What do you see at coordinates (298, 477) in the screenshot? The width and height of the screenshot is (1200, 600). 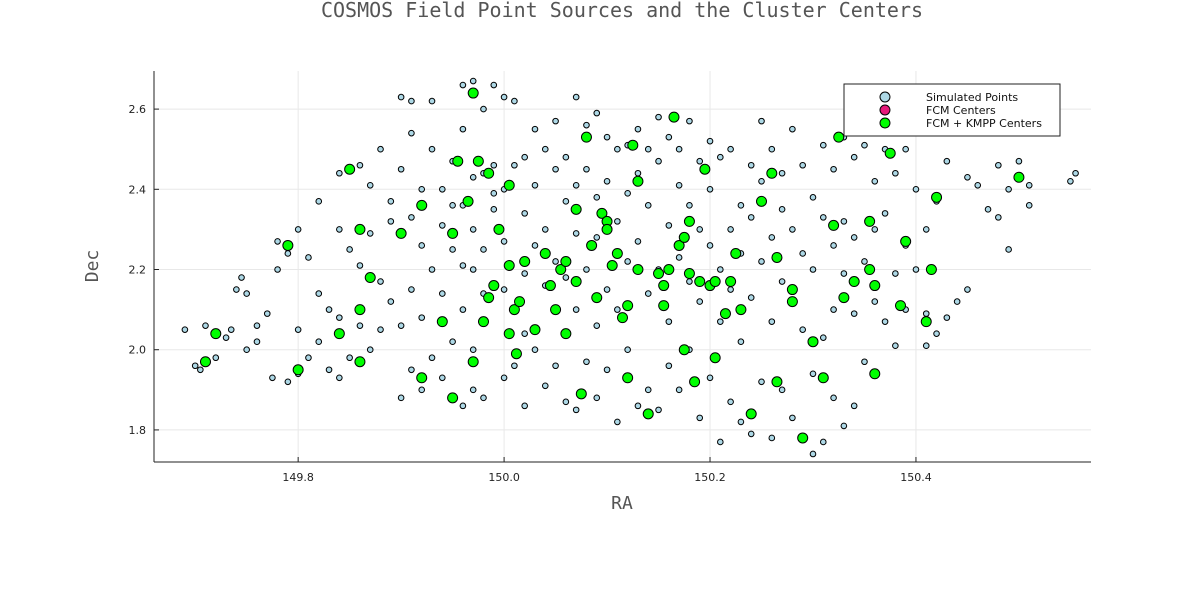 I see `x-tick-label: 149.8` at bounding box center [298, 477].